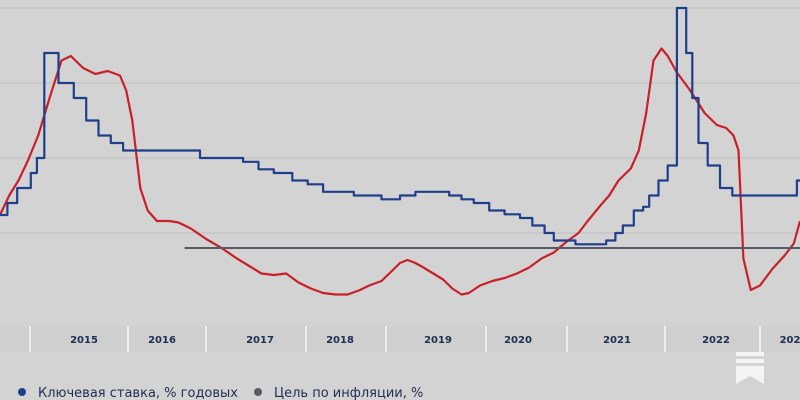 This screenshot has height=400, width=800. I want to click on legend-label: Ключевая ставка, % годовых, so click(138, 393).